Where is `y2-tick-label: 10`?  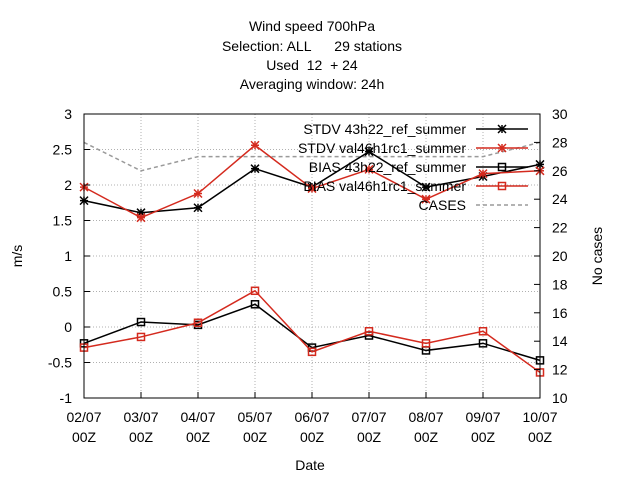
y2-tick-label: 10 is located at coordinates (560, 398).